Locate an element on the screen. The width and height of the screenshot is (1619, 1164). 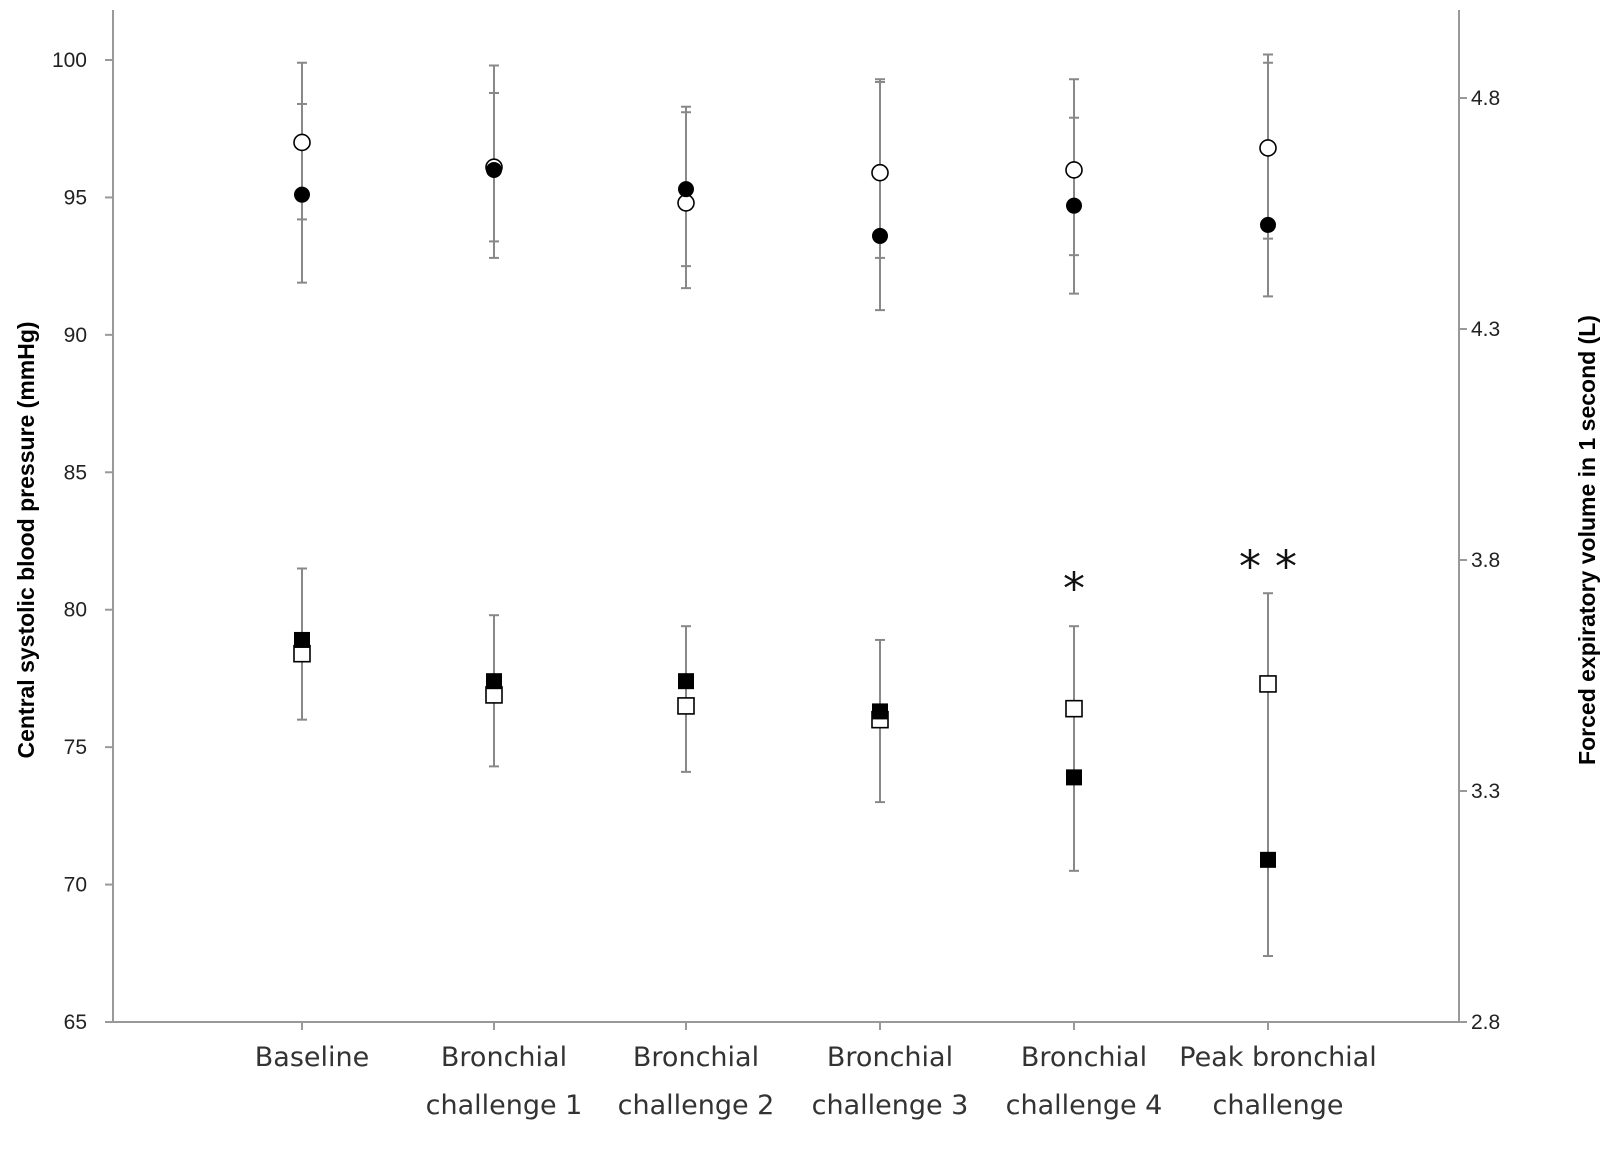
left-axis-title: Central systolic blood pressure (mmHg) is located at coordinates (26, 539).